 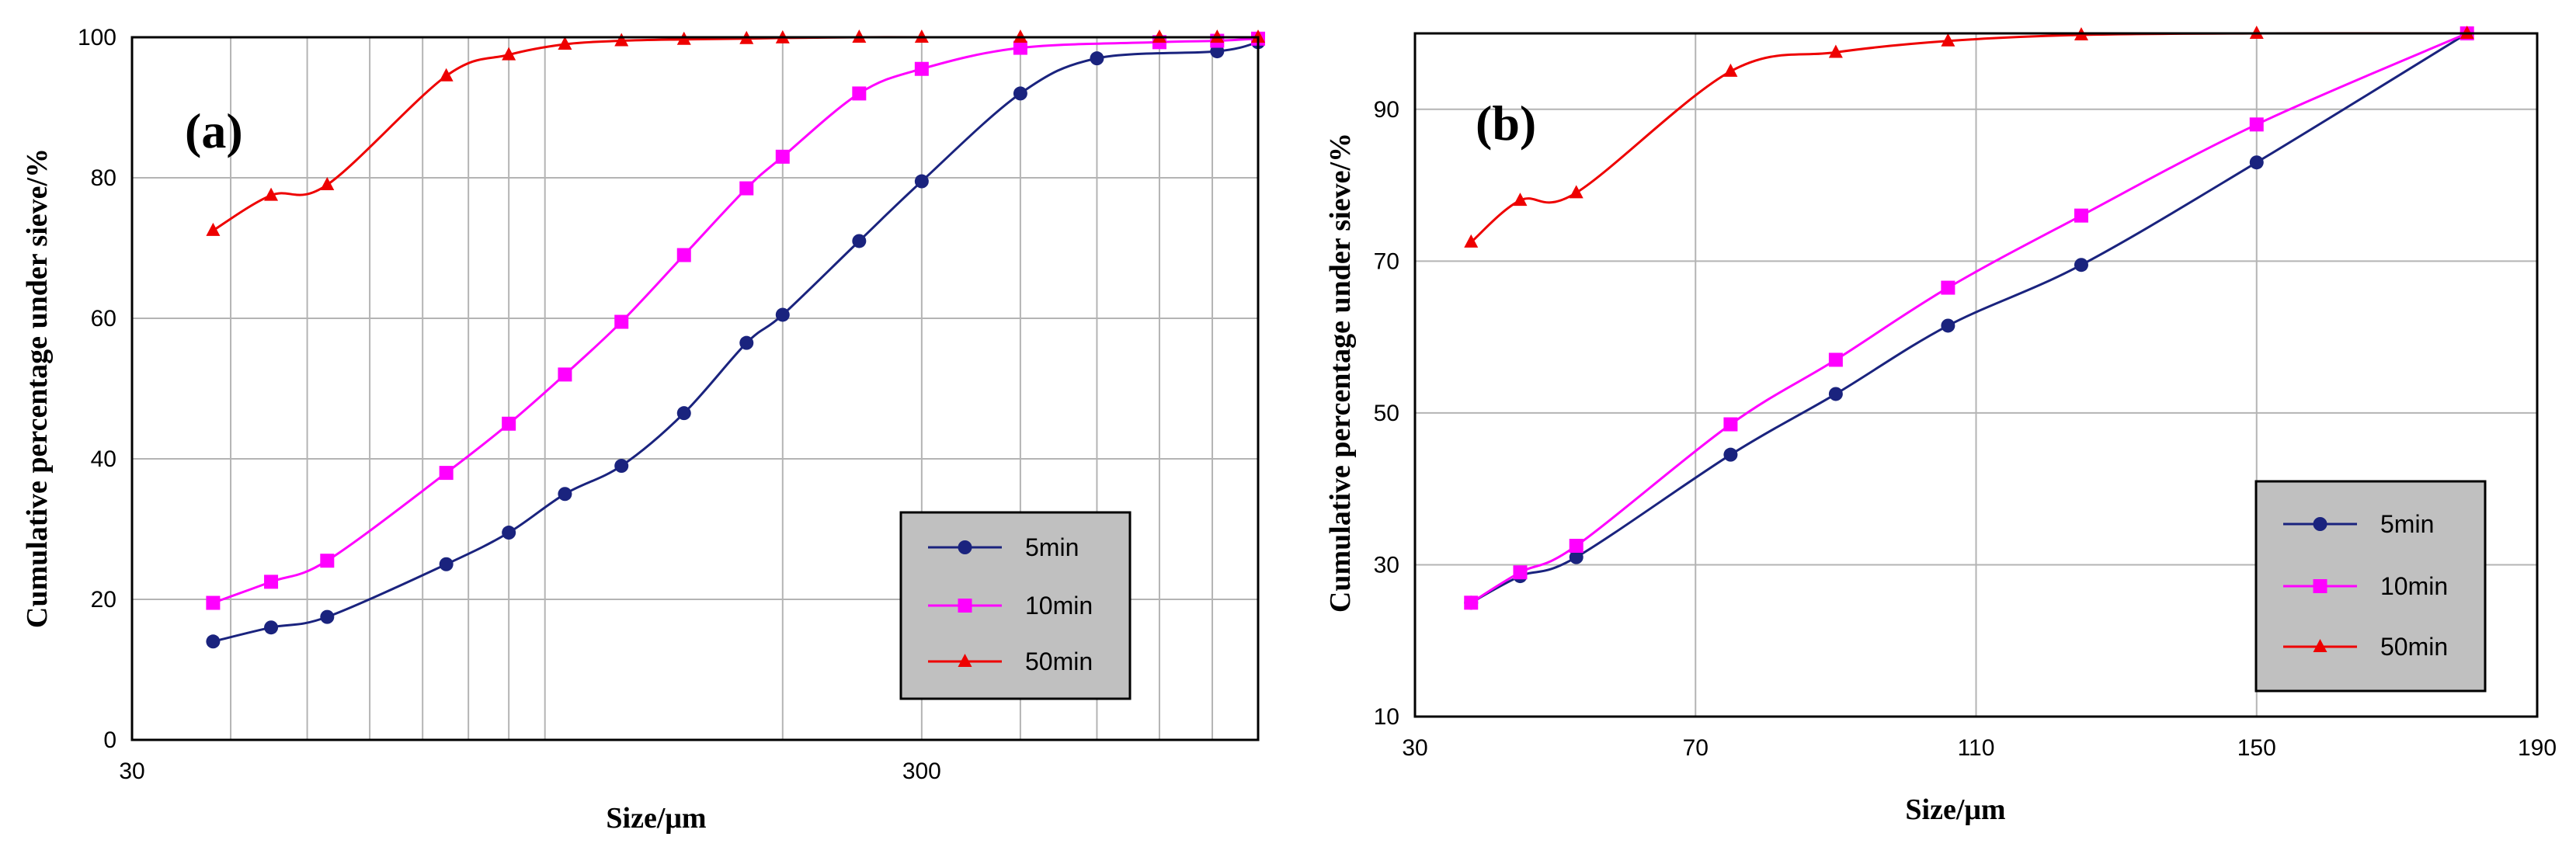 I want to click on panel-a-legend-marker-10min, so click(x=965, y=606).